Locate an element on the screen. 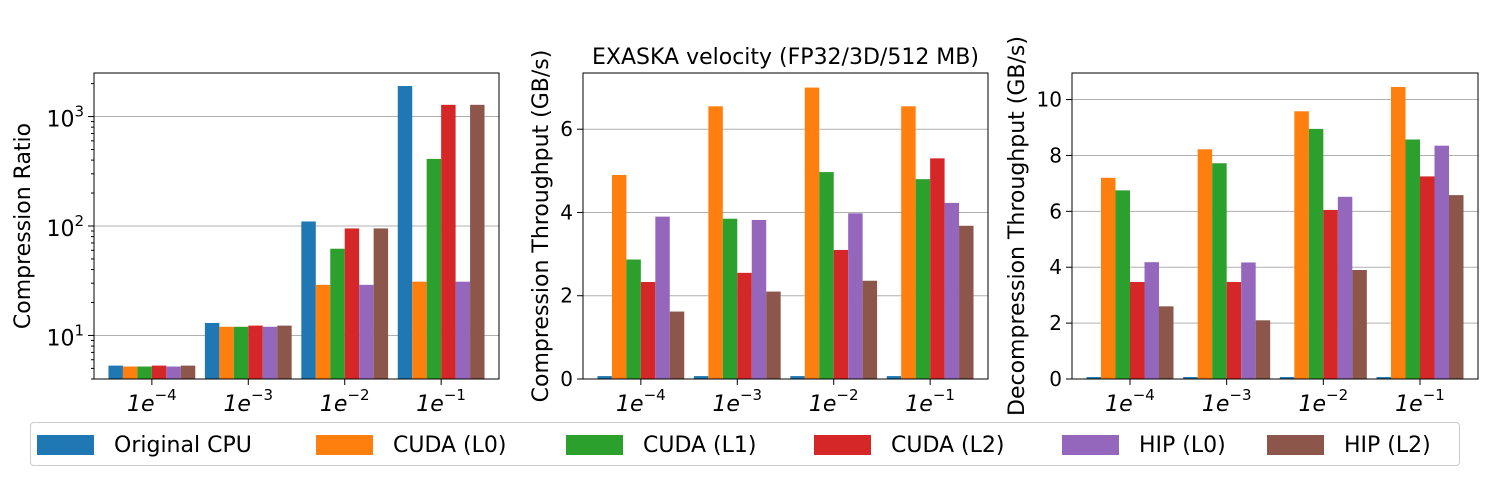 The height and width of the screenshot is (477, 1489). y-axis-label: Compression Ratio is located at coordinates (23, 226).